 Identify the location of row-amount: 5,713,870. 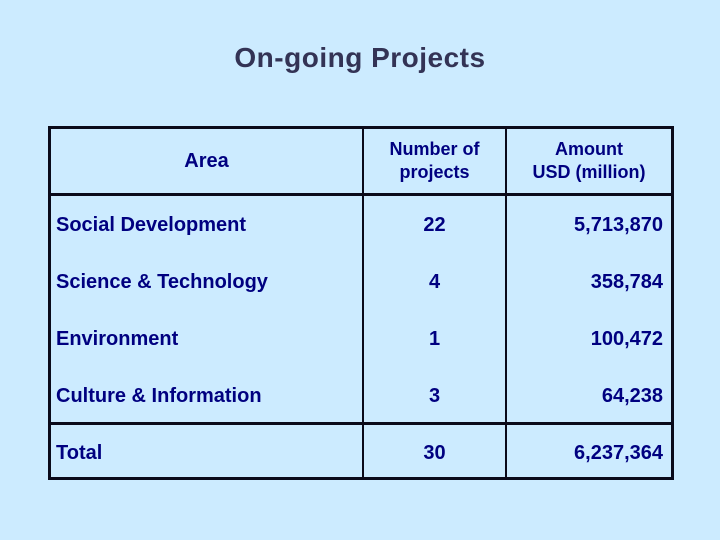
(618, 225).